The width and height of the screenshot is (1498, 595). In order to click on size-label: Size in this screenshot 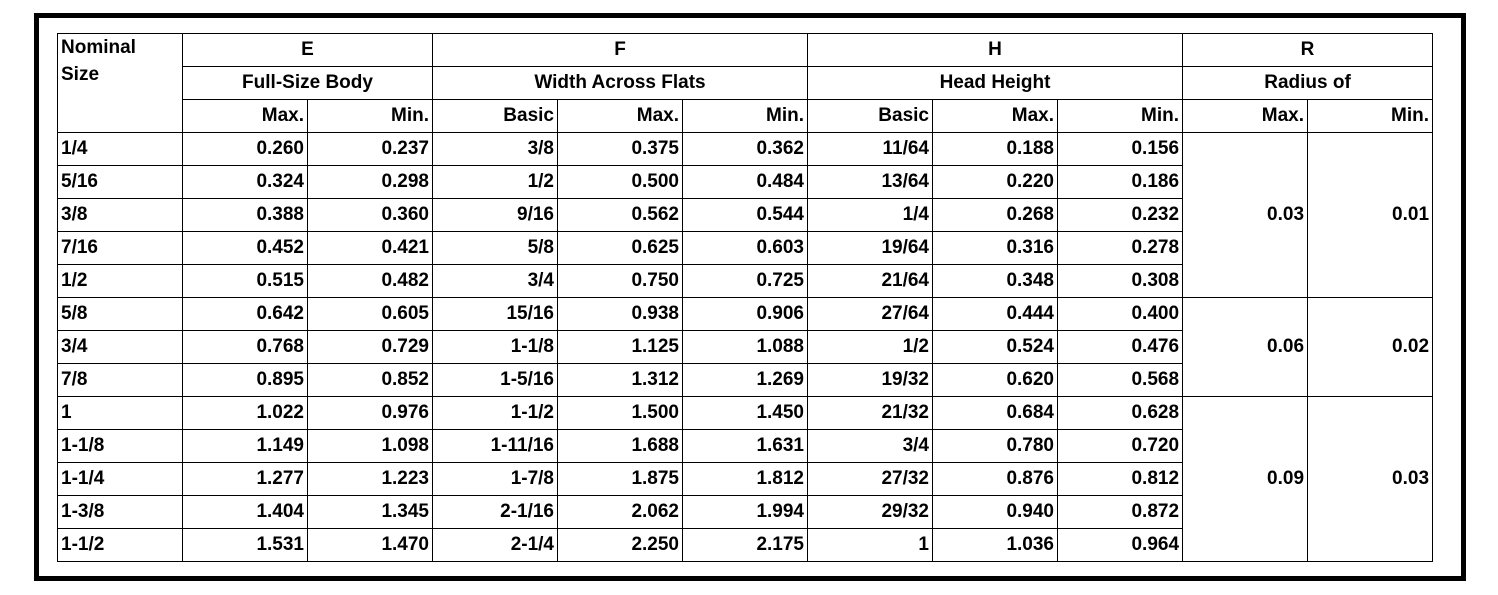, I will do `click(80, 74)`.